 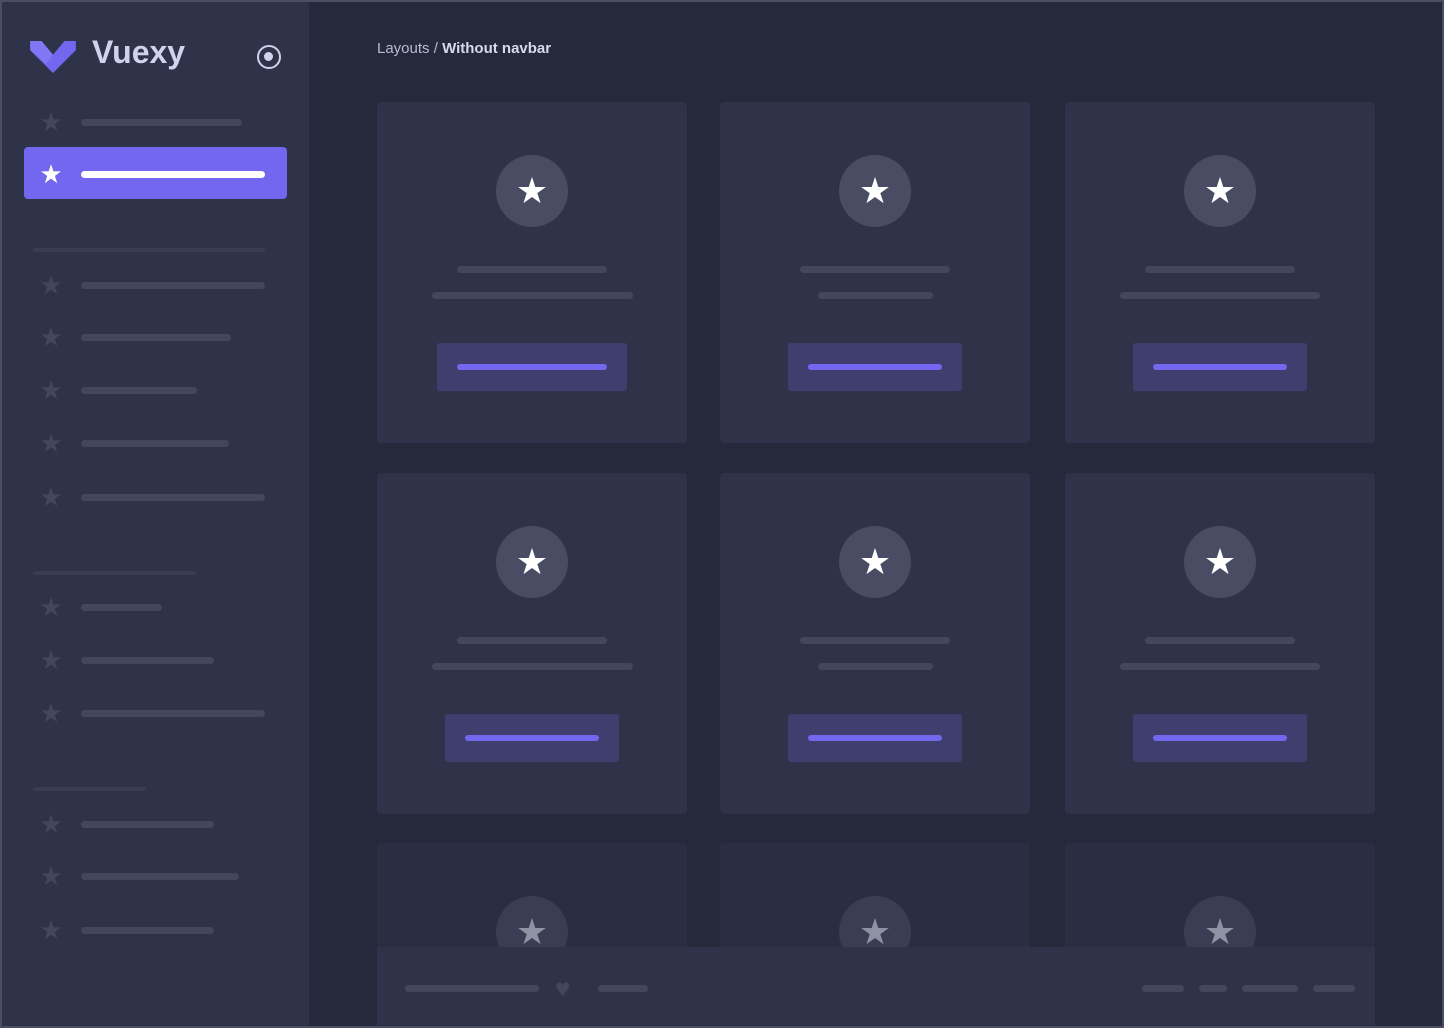 What do you see at coordinates (403, 48) in the screenshot?
I see `breadcrumb-parent: Layouts` at bounding box center [403, 48].